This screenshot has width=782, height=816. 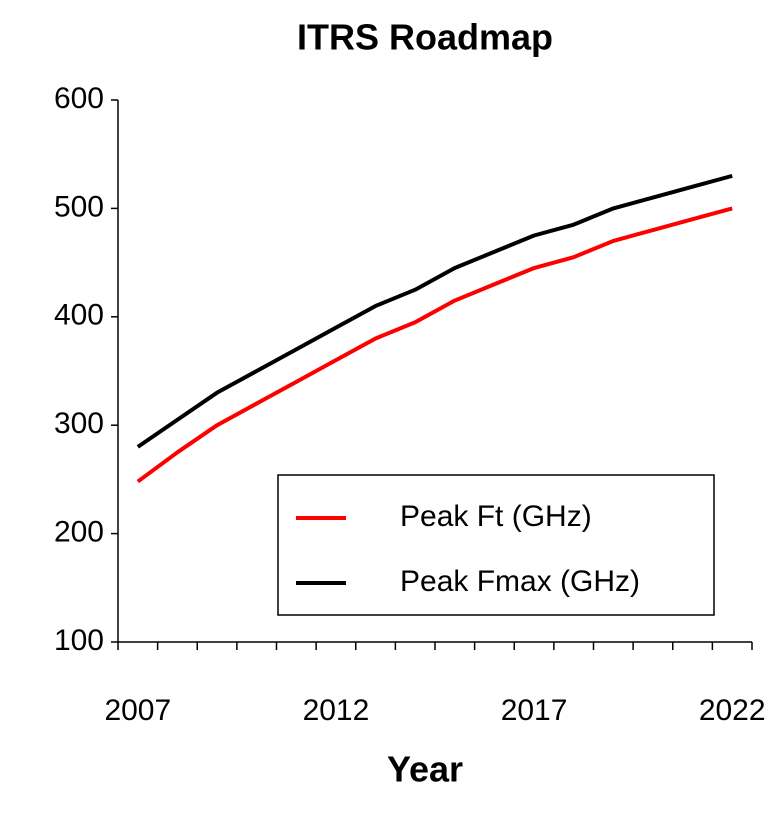 I want to click on x-axis-title: Year, so click(x=425, y=769).